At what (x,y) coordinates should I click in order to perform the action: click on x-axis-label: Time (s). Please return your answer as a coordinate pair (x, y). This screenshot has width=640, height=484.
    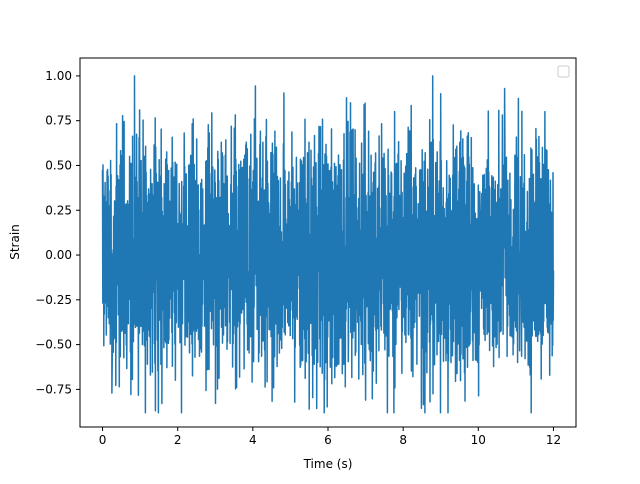
    Looking at the image, I should click on (328, 464).